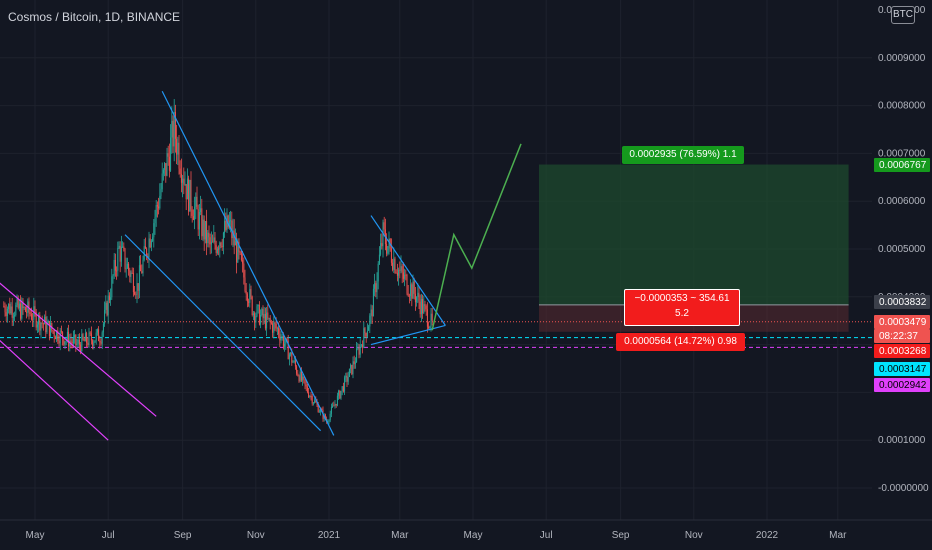 The height and width of the screenshot is (550, 932). I want to click on price-tick-label: 0.0009000, so click(902, 58).